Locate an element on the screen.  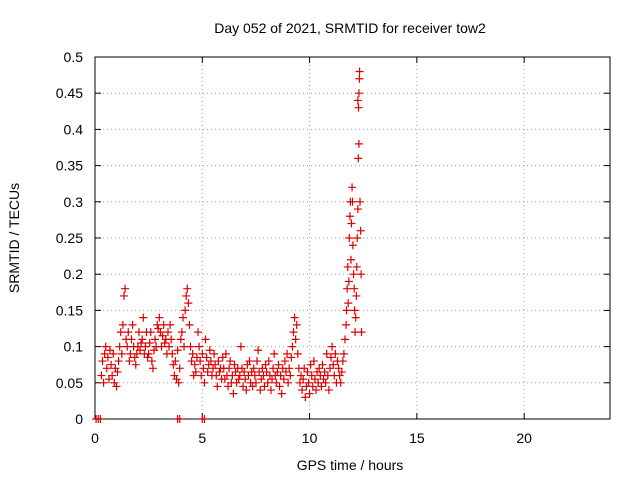
y-tick-label: 0.3 is located at coordinates (74, 202).